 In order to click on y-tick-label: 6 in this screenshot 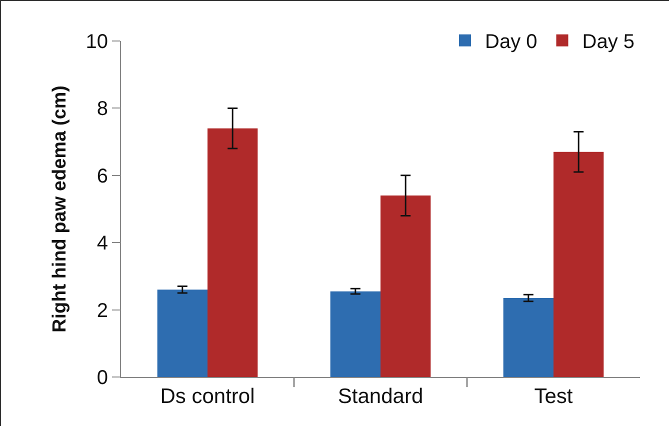, I will do `click(102, 176)`.